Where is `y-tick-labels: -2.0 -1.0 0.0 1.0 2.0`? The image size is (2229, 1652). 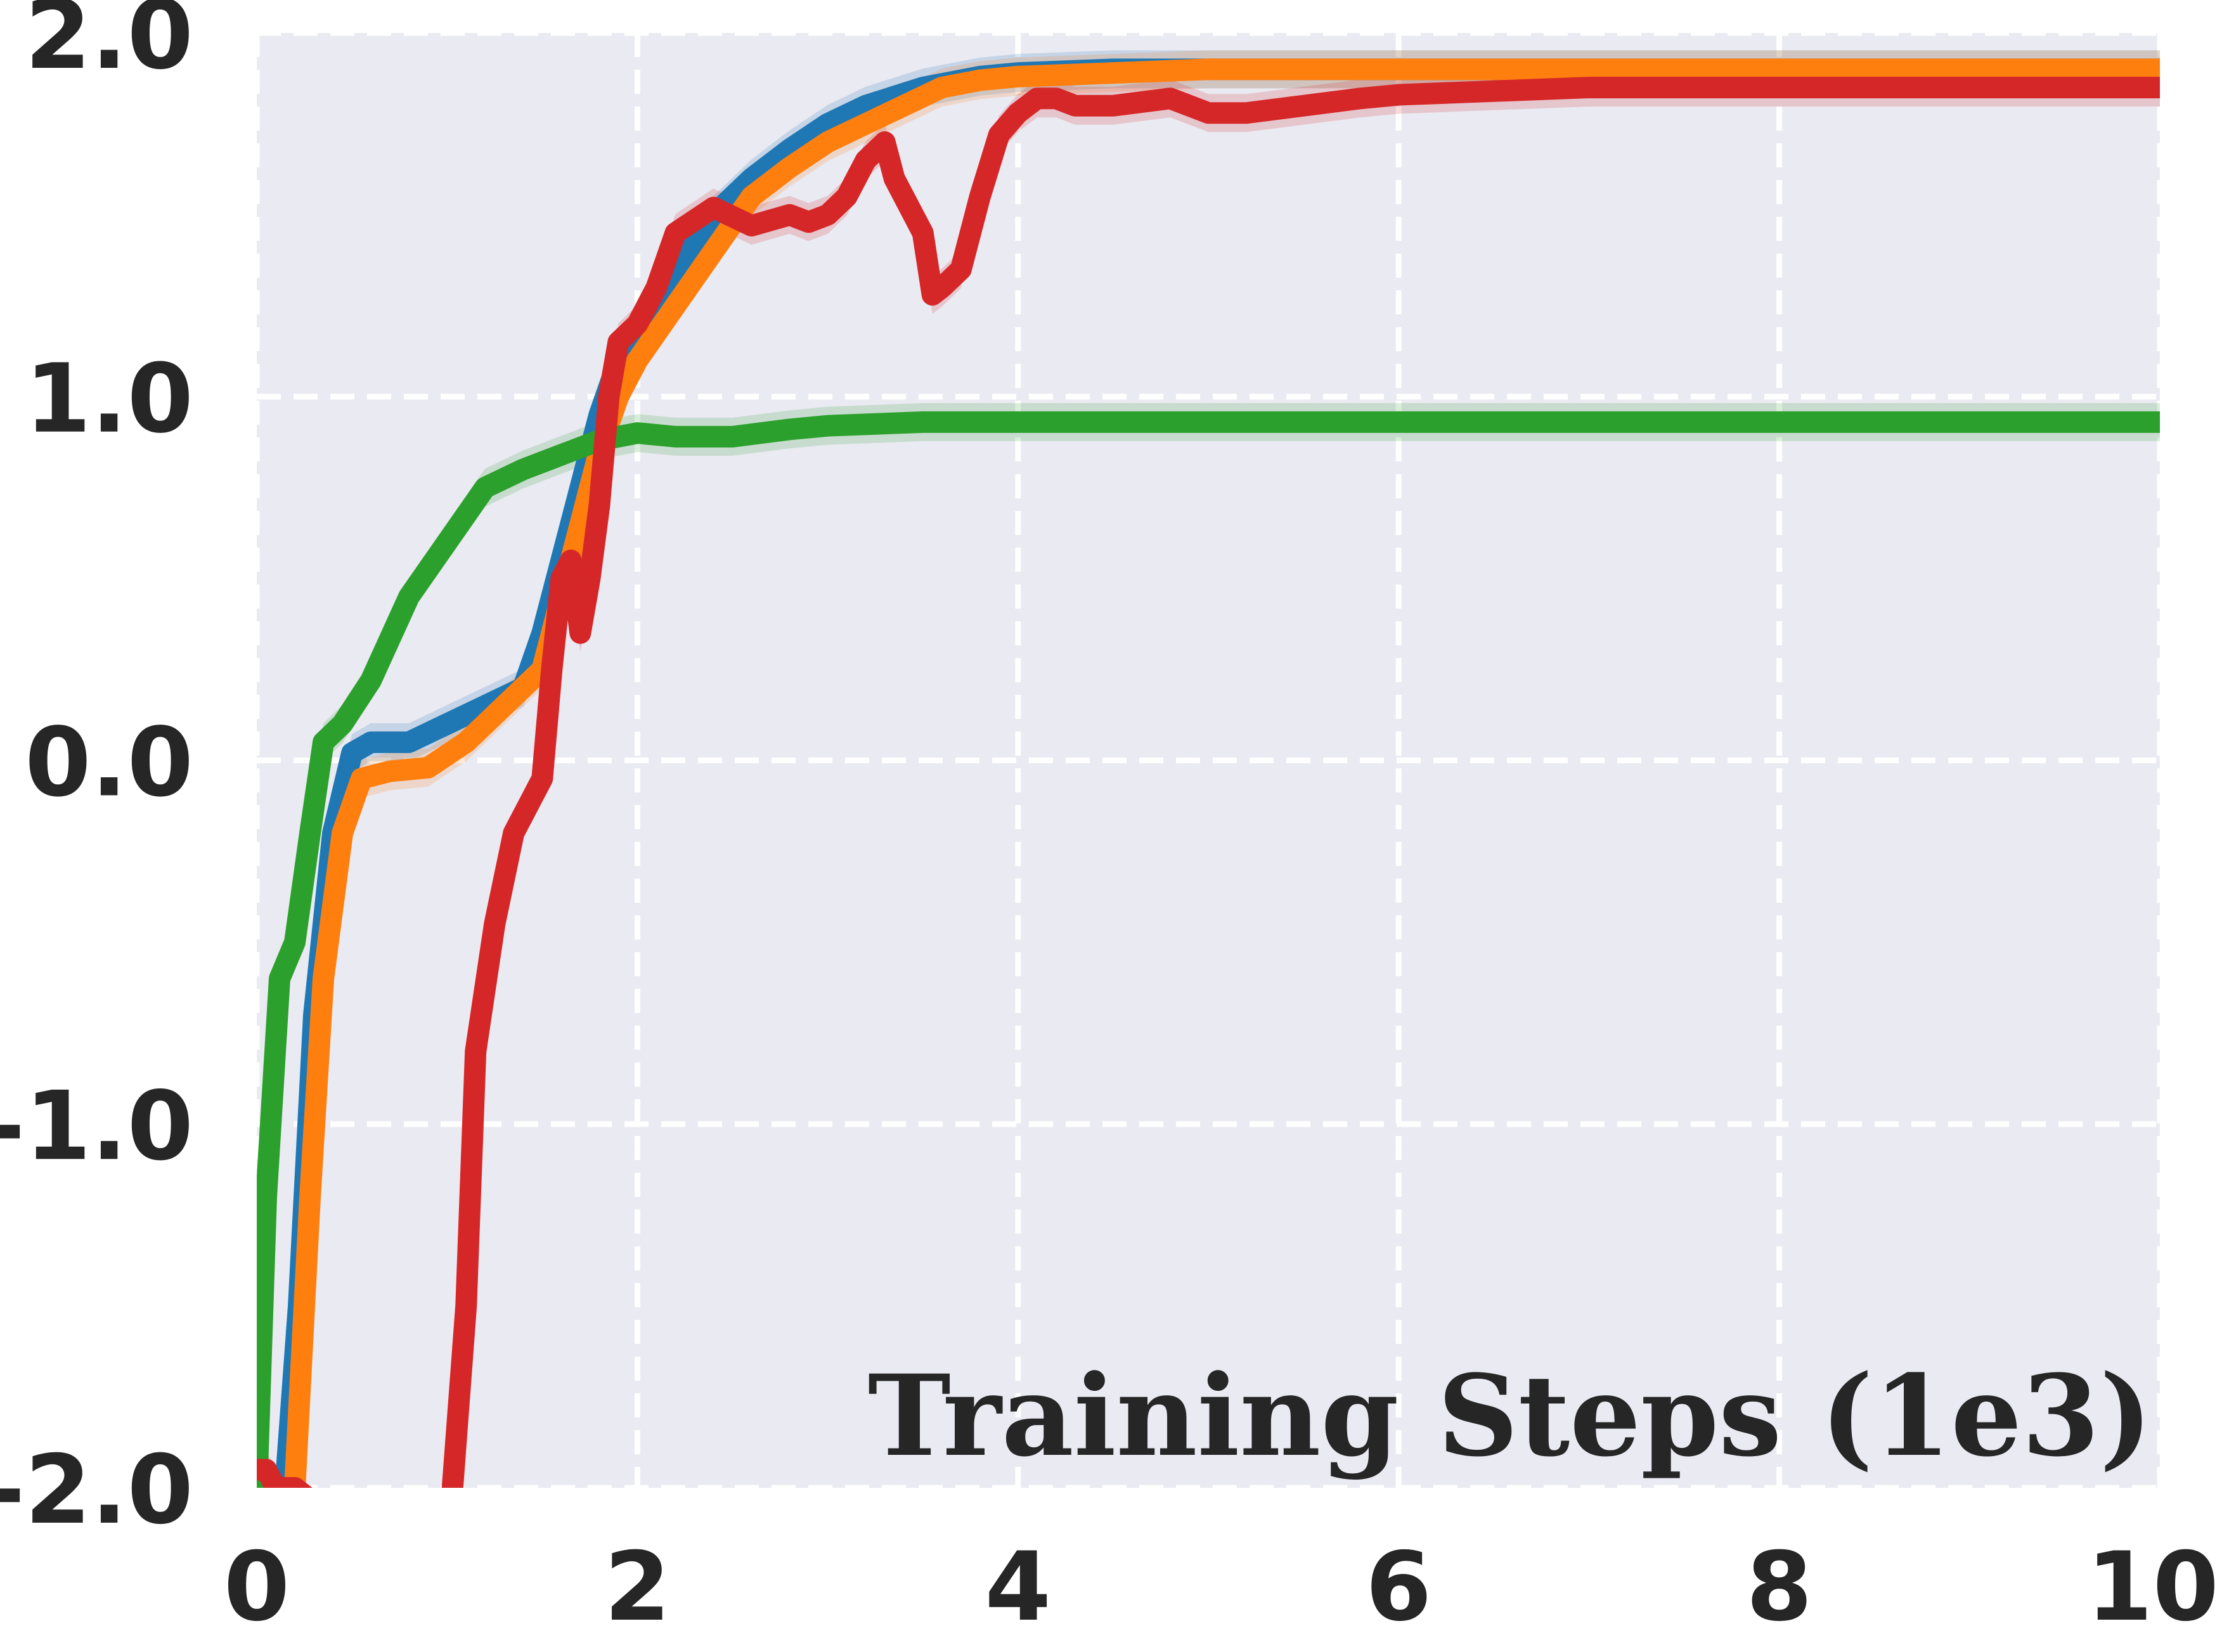
y-tick-labels: -2.0 -1.0 0.0 1.0 2.0 is located at coordinates (96, 773).